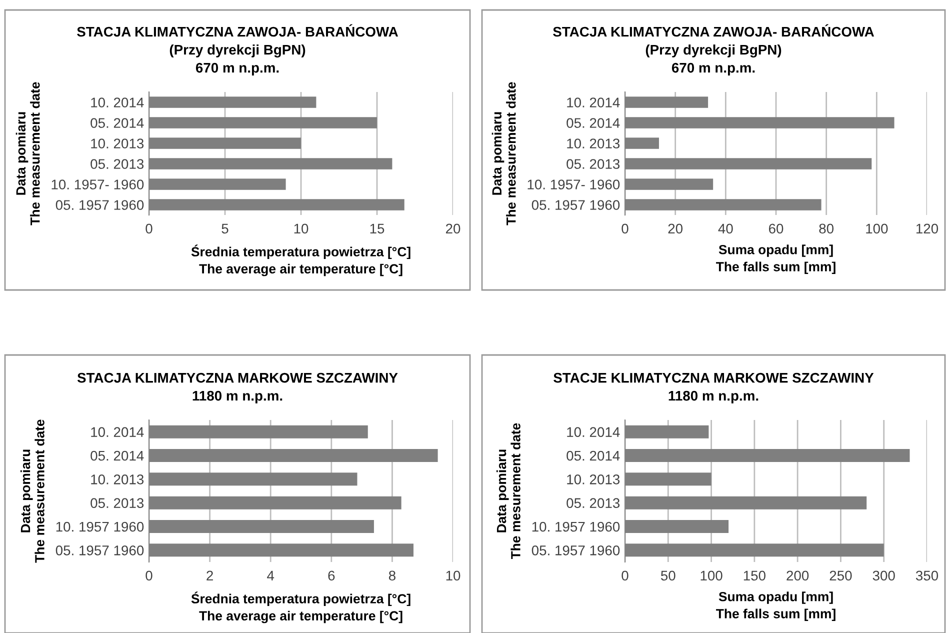 The width and height of the screenshot is (948, 633). Describe the element at coordinates (797, 575) in the screenshot. I see `x-tick-label: 200` at that location.